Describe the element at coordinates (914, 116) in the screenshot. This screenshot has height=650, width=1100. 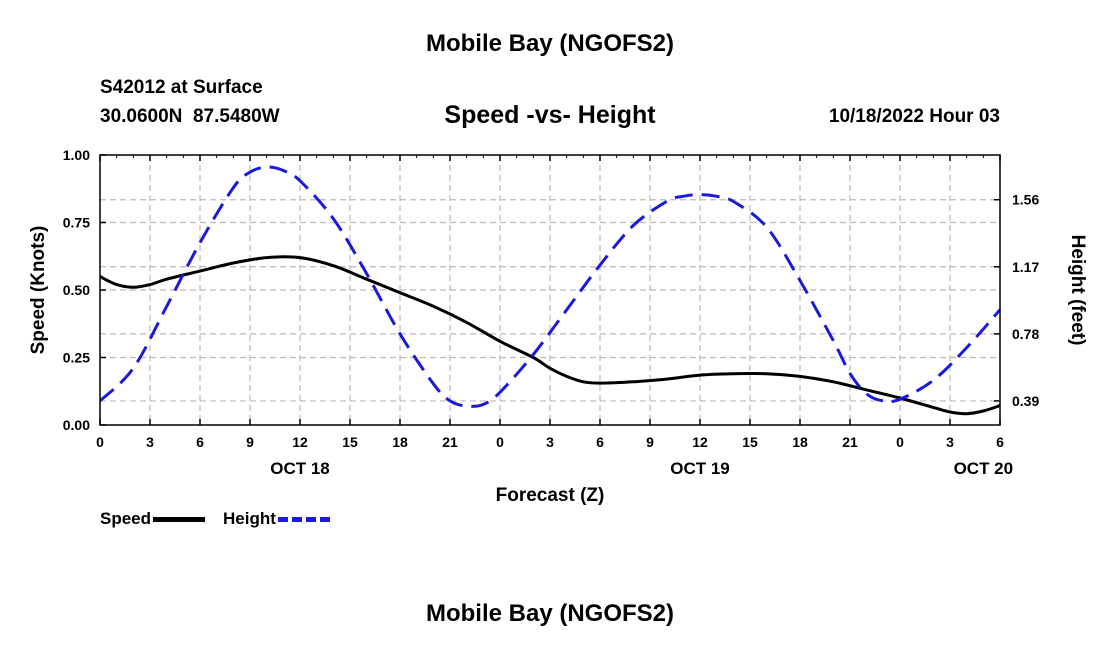
I see `forecast-datetime: 10/18/2022 Hour 03` at that location.